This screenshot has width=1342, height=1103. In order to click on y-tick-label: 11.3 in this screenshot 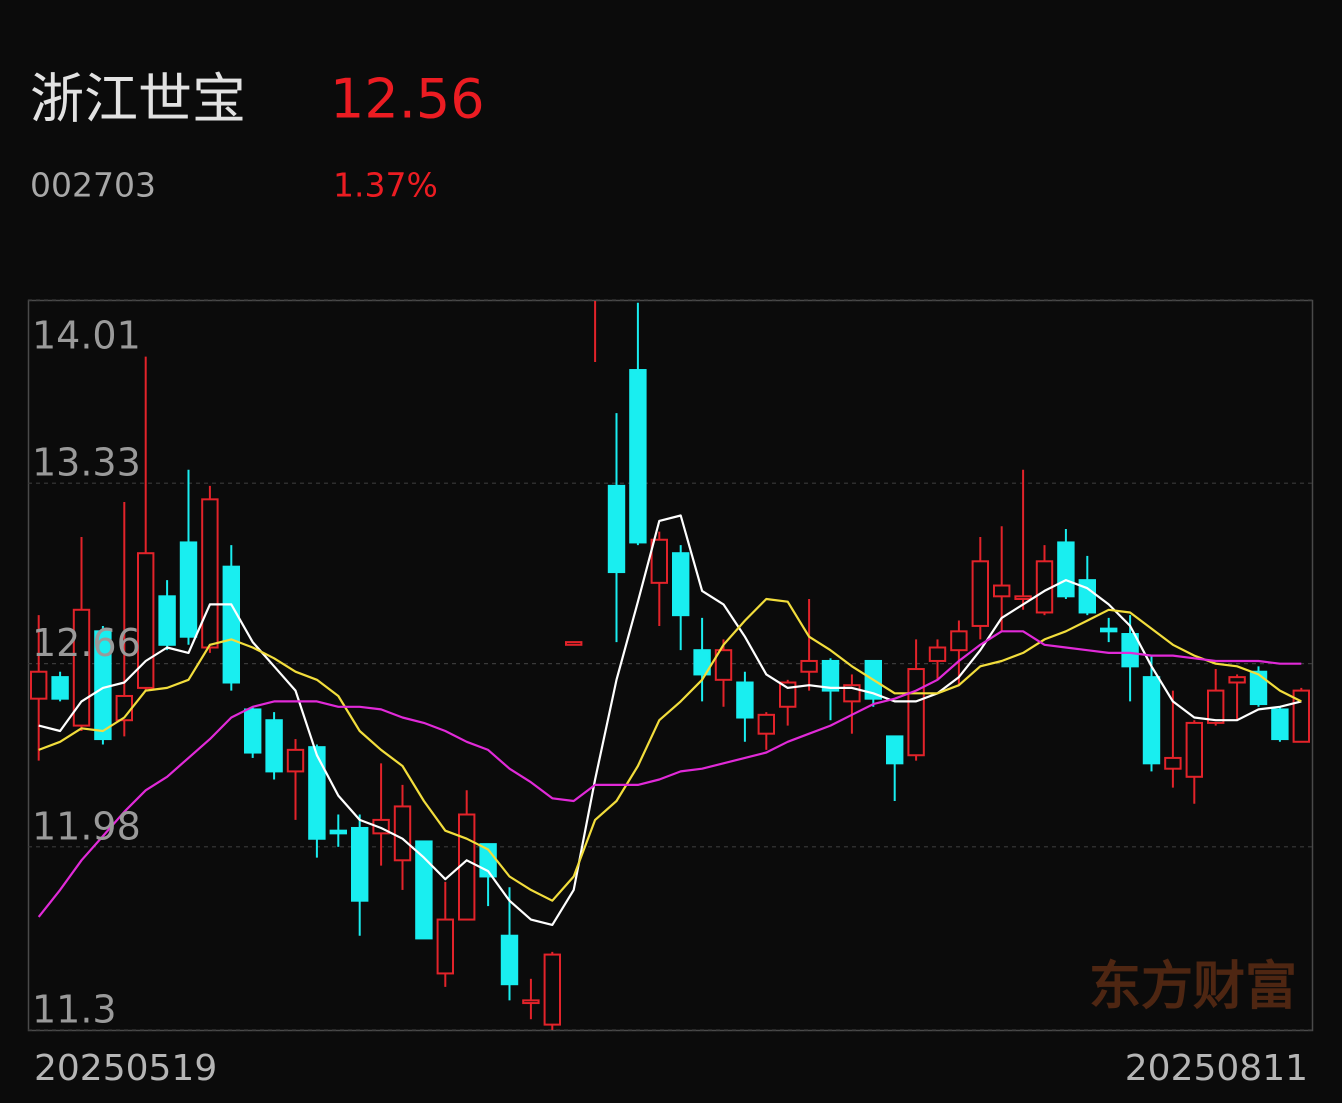, I will do `click(74, 1010)`.